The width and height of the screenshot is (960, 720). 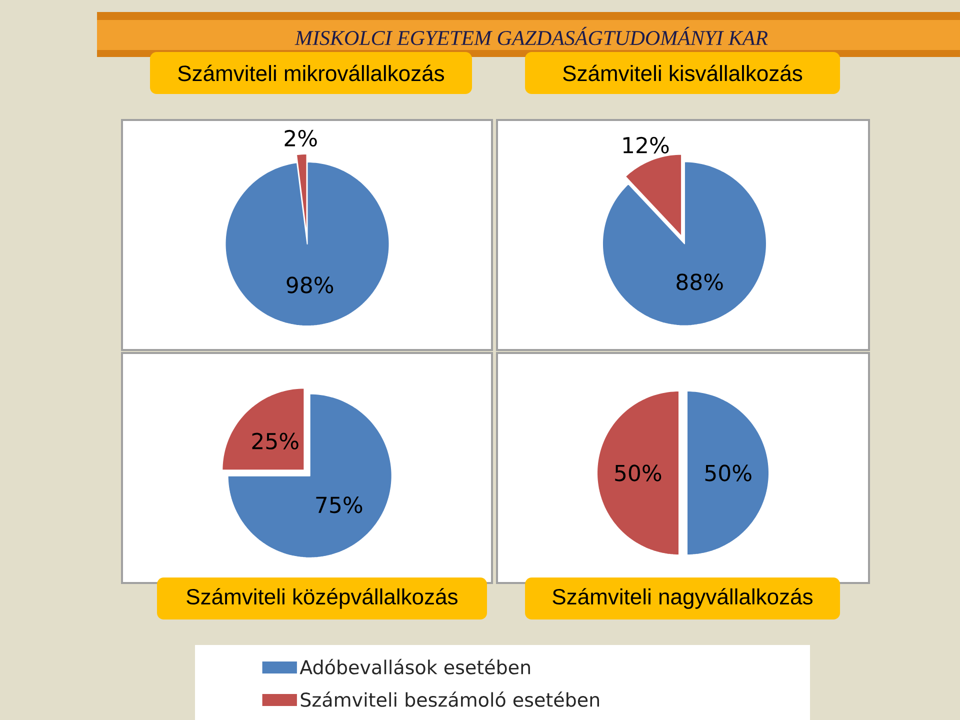 What do you see at coordinates (646, 145) in the screenshot?
I see `data-label: 12%` at bounding box center [646, 145].